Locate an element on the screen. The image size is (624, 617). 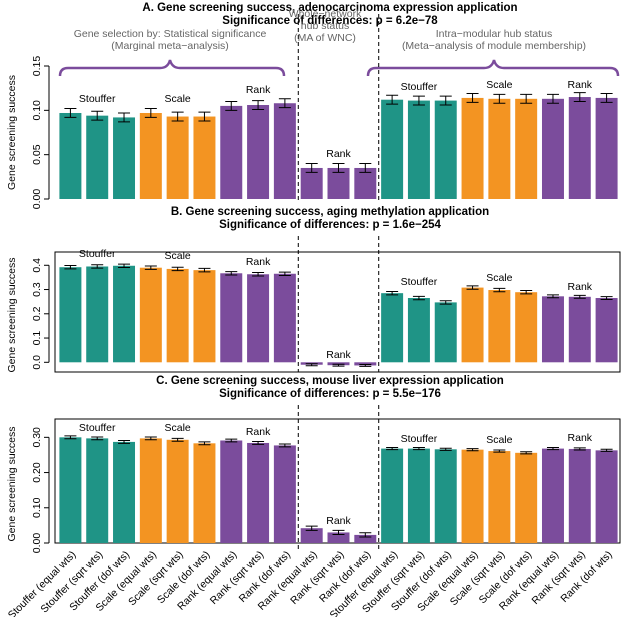
group-label: Stouffer is located at coordinates (419, 87).